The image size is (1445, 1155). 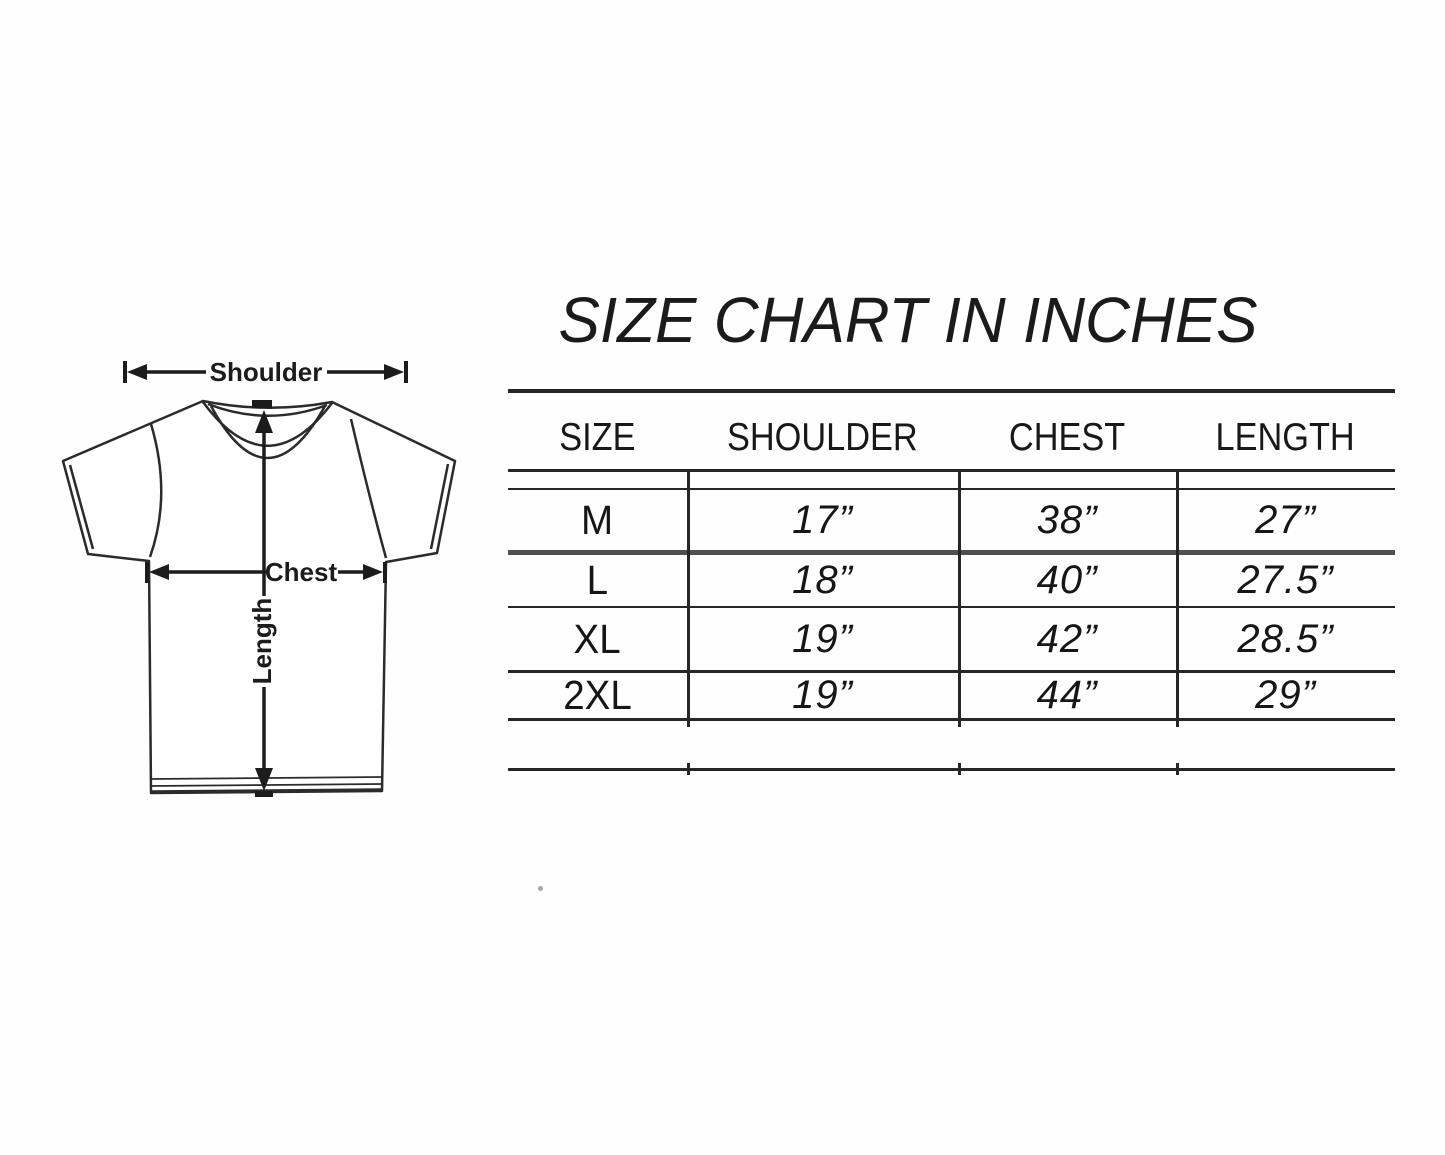 I want to click on chest-label: Chest, so click(x=301, y=572).